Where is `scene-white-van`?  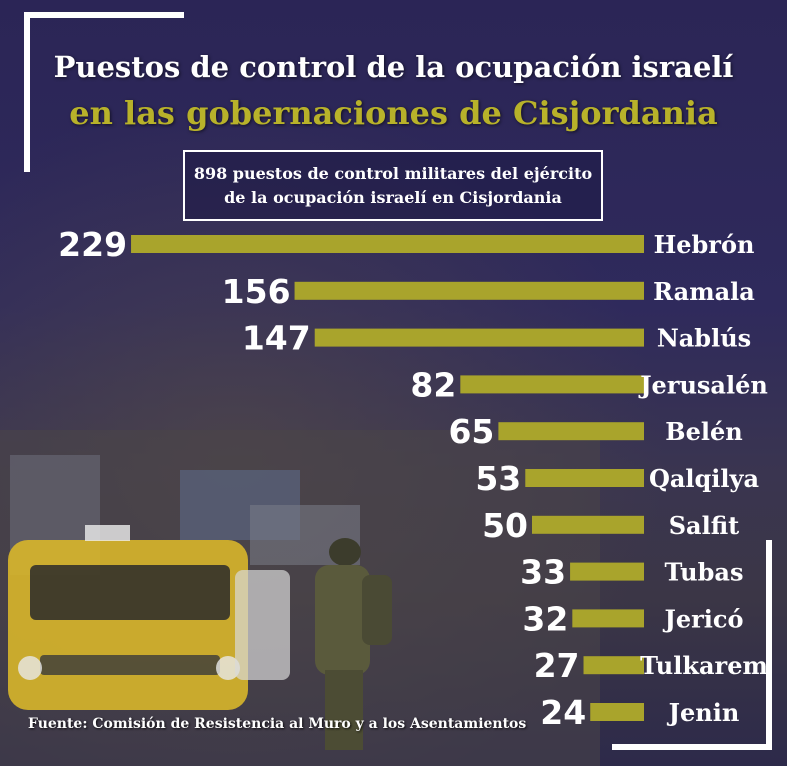
scene-white-van is located at coordinates (262, 625).